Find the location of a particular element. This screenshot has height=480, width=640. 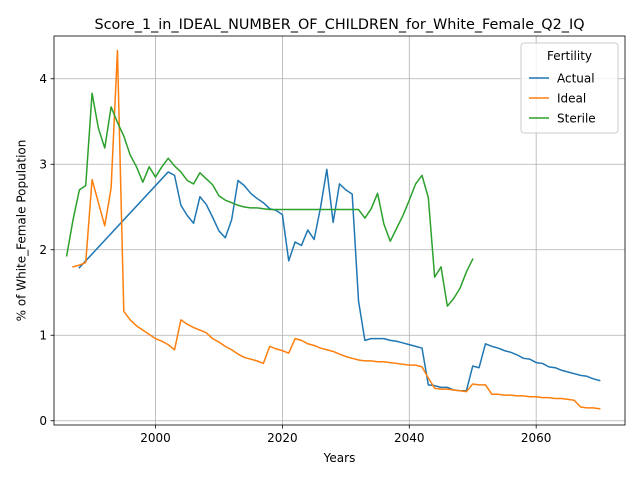

x-tick-label: 2060 is located at coordinates (536, 438).